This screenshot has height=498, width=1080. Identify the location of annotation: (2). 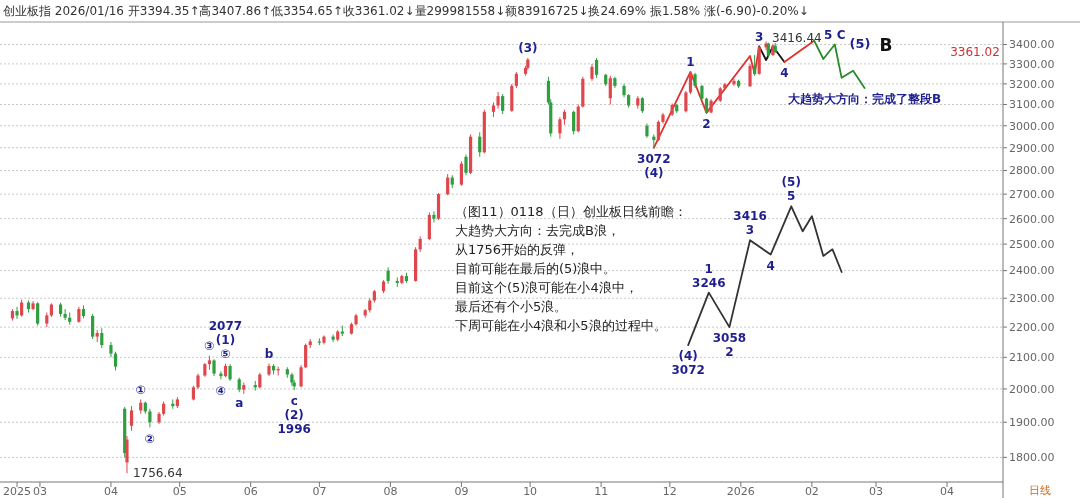
(294, 415).